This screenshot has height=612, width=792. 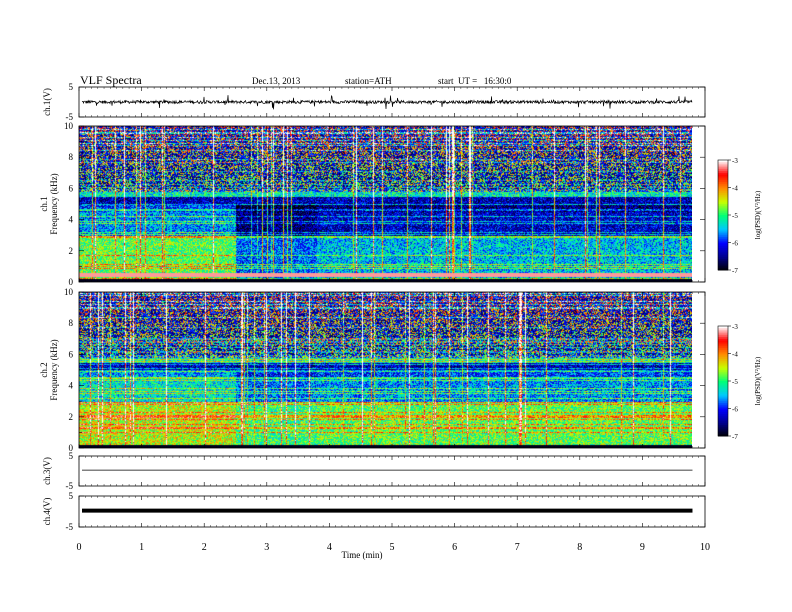 I want to click on ch3-waveform-panel: 5 -5 ch.3(V), so click(x=374, y=471).